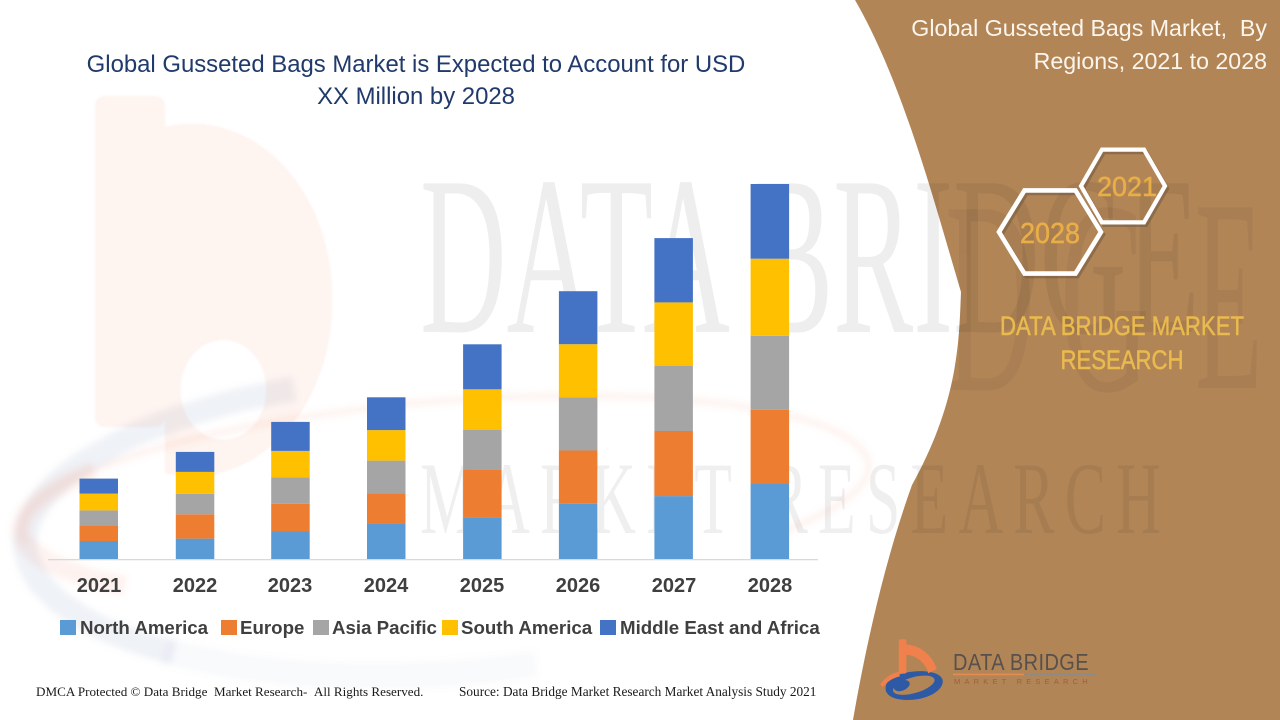 Image resolution: width=1280 pixels, height=720 pixels. What do you see at coordinates (795, 499) in the screenshot?
I see `svg-text: MARKET RESEARCH` at bounding box center [795, 499].